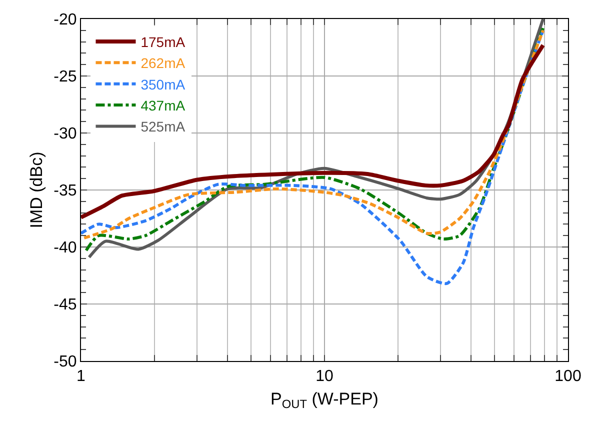 This screenshot has height=430, width=593. I want to click on legend-label: 437mA, so click(163, 106).